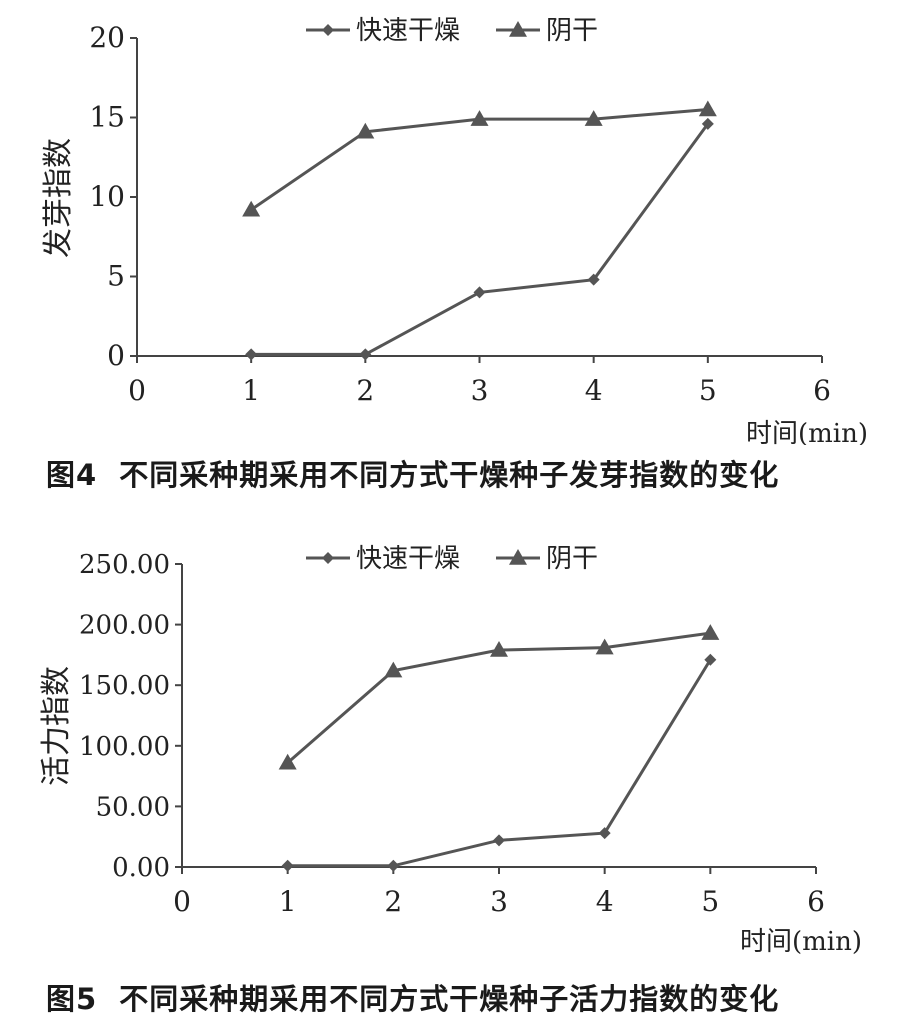 The width and height of the screenshot is (906, 1018). What do you see at coordinates (58, 198) in the screenshot?
I see `y-axis-label: 发芽指数` at bounding box center [58, 198].